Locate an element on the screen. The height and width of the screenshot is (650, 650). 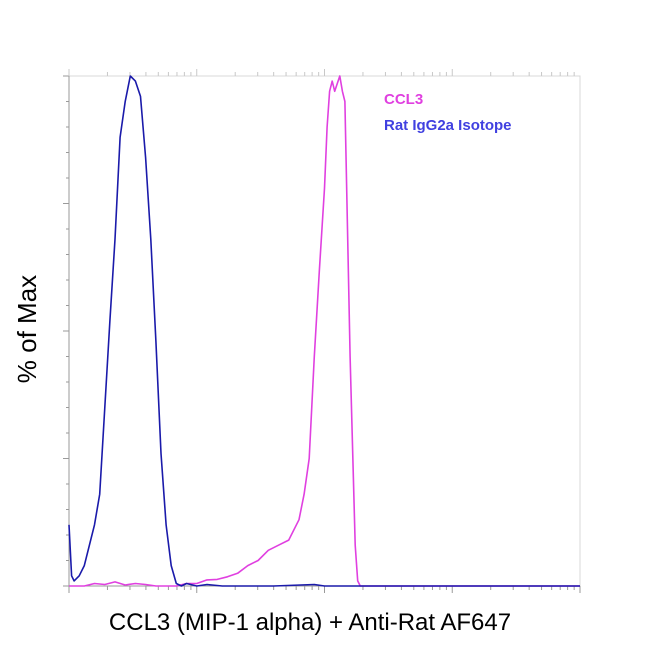
x-axis-title: CCL3 (MIP-1 alpha) + Anti-Rat AF647 is located at coordinates (310, 622).